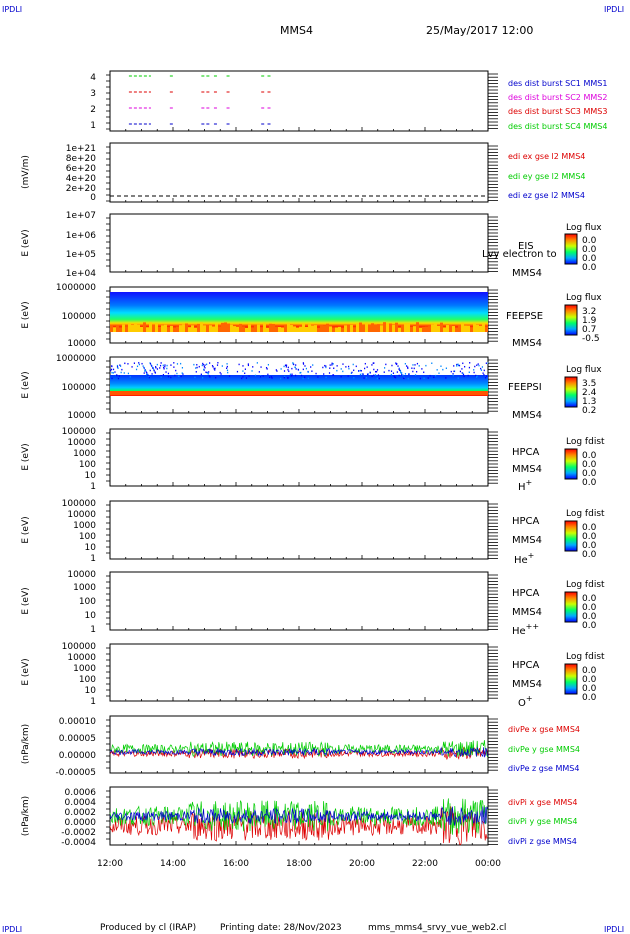  I want to click on burst-legend-2: des dist burst SC2 MMS2, so click(557, 97).